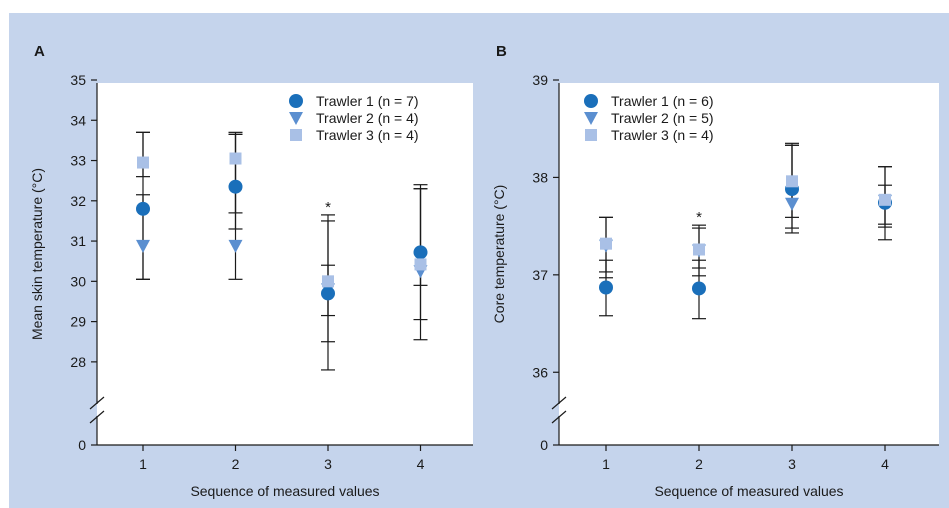 Image resolution: width=949 pixels, height=508 pixels. What do you see at coordinates (78, 120) in the screenshot?
I see `y-tick-label: 34` at bounding box center [78, 120].